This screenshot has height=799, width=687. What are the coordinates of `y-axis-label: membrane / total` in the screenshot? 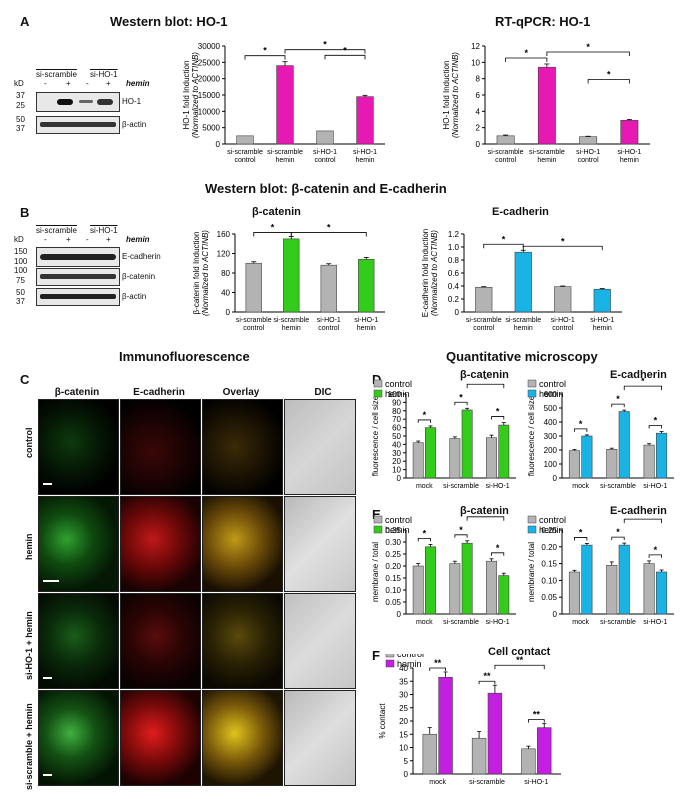 It's located at (531, 572).